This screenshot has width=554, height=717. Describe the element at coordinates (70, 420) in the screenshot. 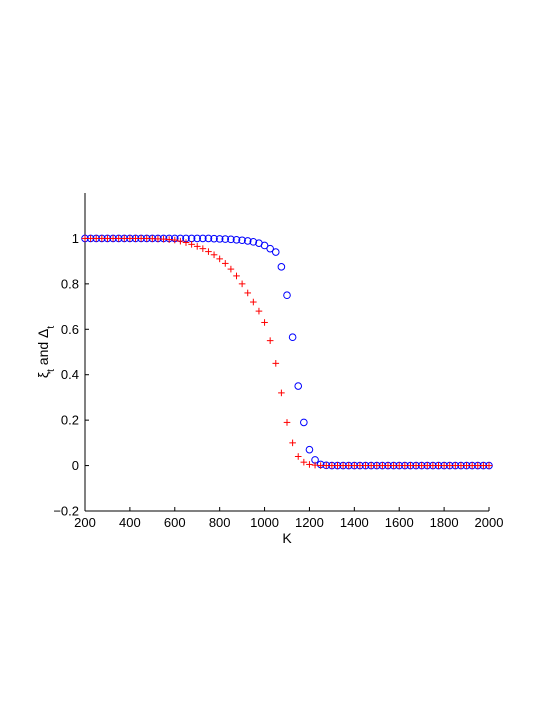

I see `y-tick-label: 0.2` at that location.